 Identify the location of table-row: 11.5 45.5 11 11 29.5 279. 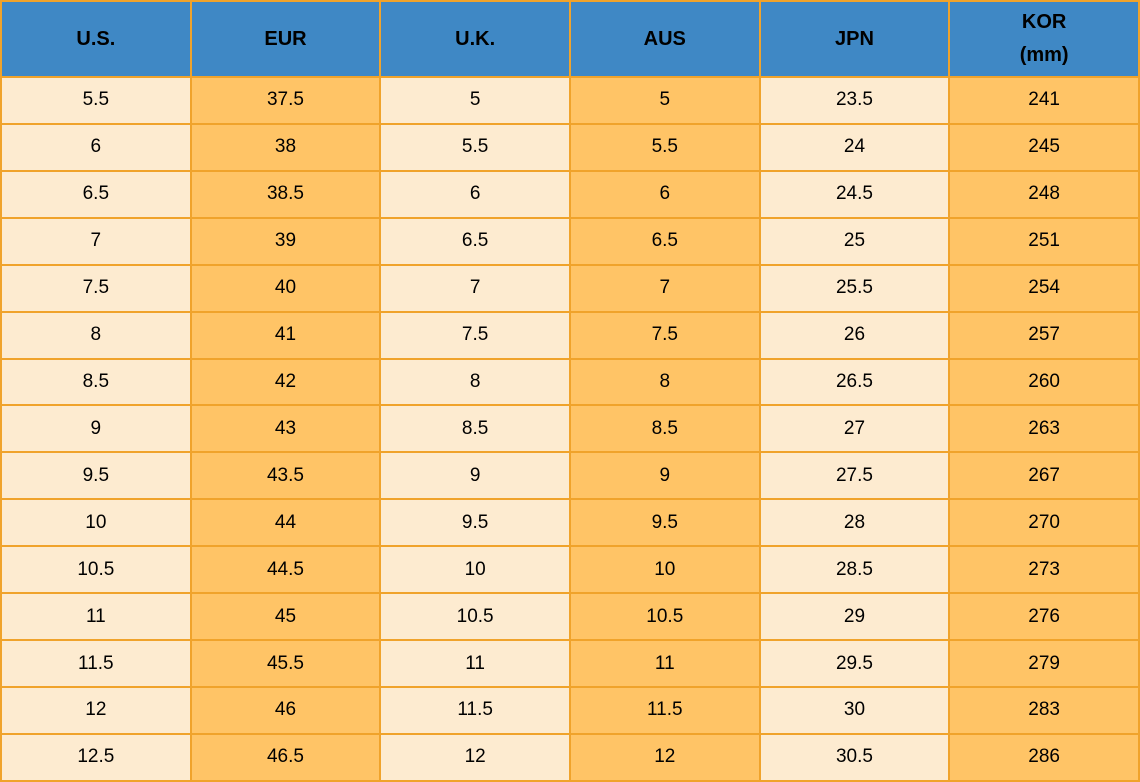
(570, 663).